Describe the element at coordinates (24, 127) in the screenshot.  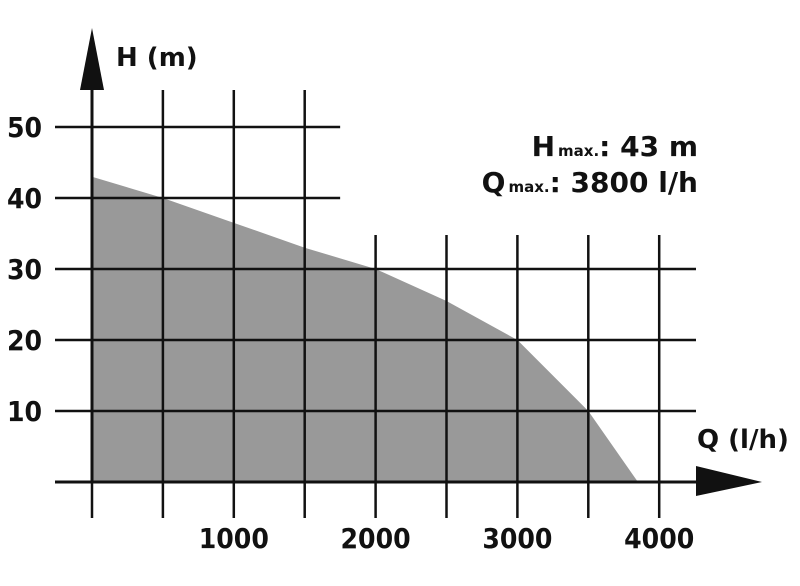
I see `y-tick-50: 50` at that location.